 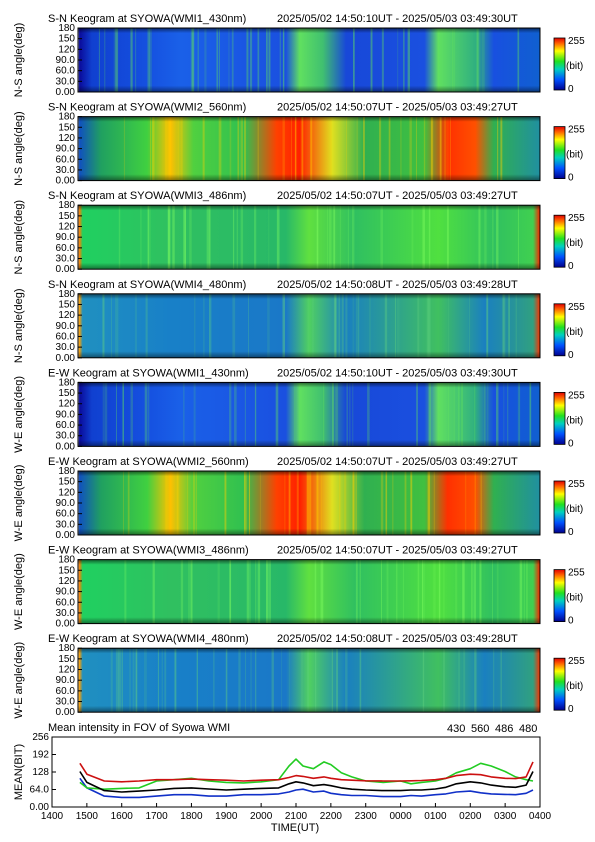 I want to click on legend-entry: 486, so click(x=504, y=729).